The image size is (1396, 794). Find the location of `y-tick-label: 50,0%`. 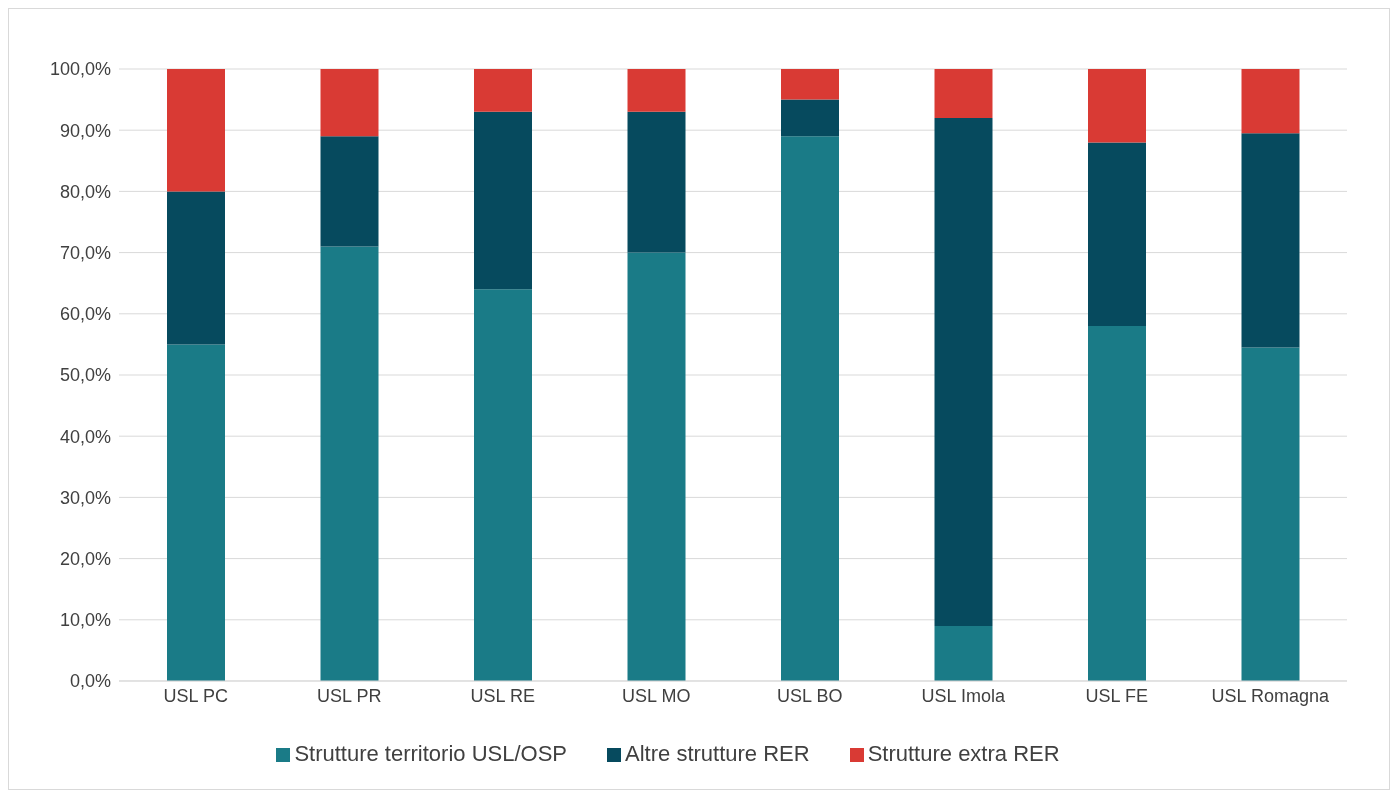

y-tick-label: 50,0% is located at coordinates (85, 375).